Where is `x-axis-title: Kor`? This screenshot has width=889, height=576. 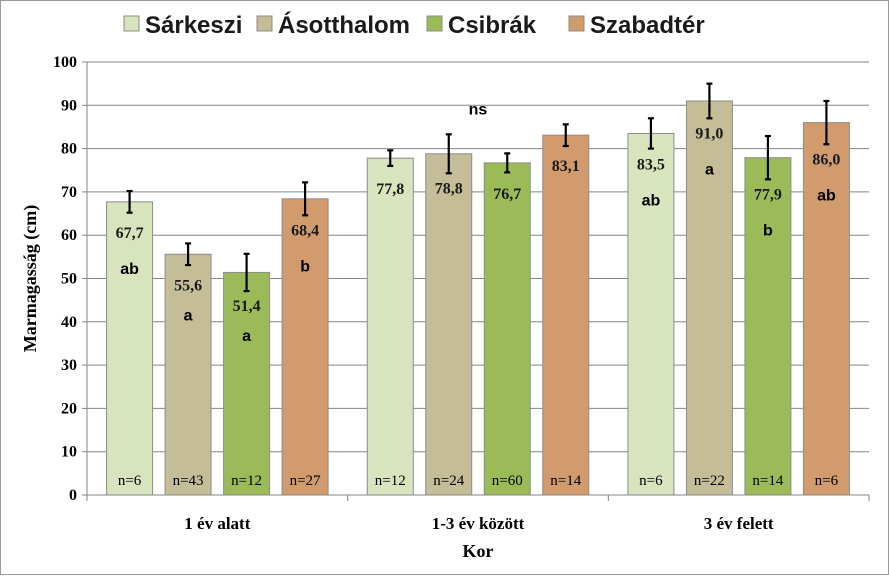 x-axis-title: Kor is located at coordinates (478, 551).